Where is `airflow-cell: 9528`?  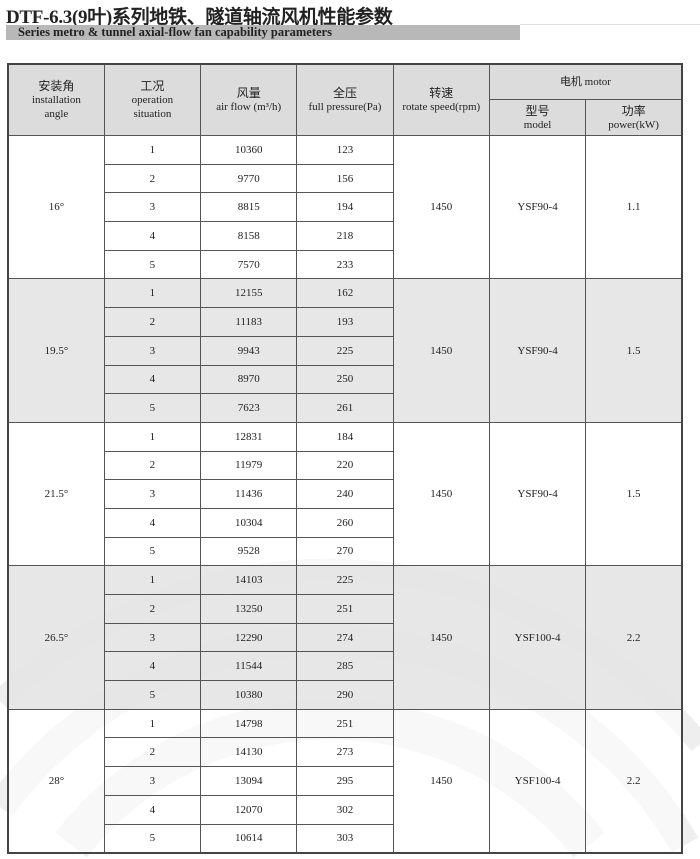 airflow-cell: 9528 is located at coordinates (249, 551).